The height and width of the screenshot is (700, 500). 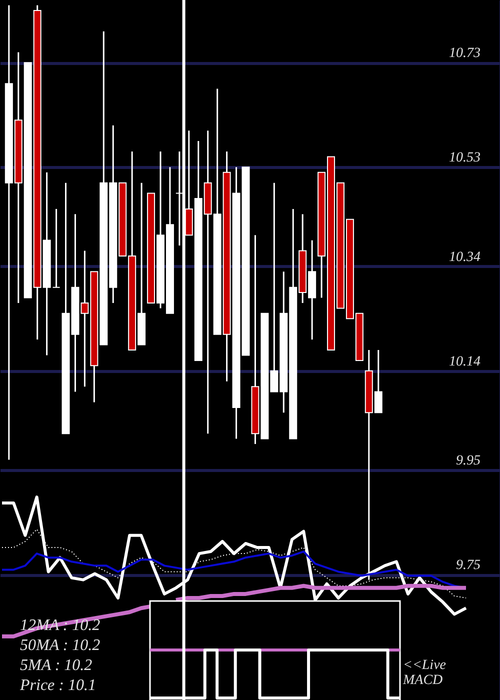 I want to click on y-tick-label: 10.14, so click(x=464, y=362).